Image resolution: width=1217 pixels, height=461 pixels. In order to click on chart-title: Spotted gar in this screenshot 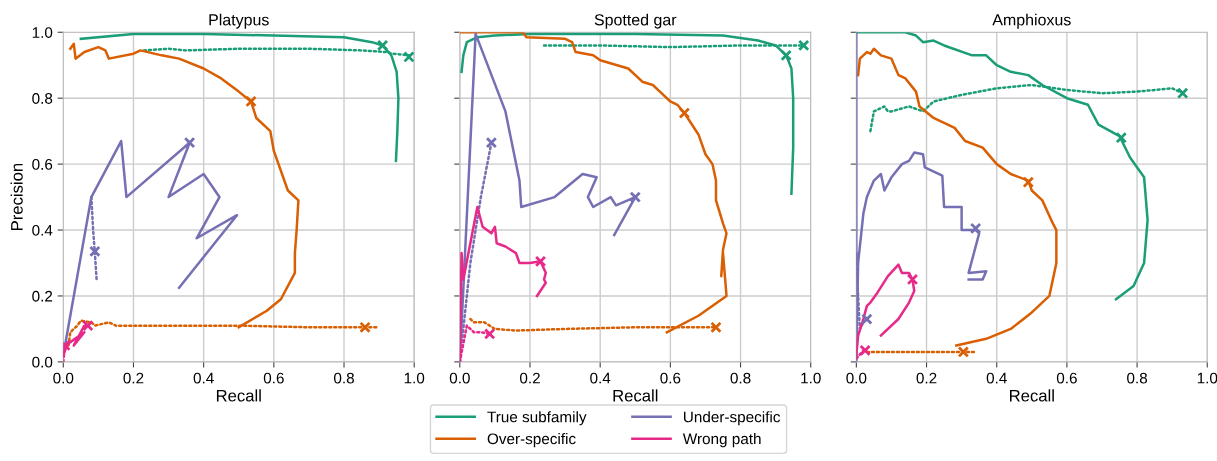, I will do `click(635, 21)`.